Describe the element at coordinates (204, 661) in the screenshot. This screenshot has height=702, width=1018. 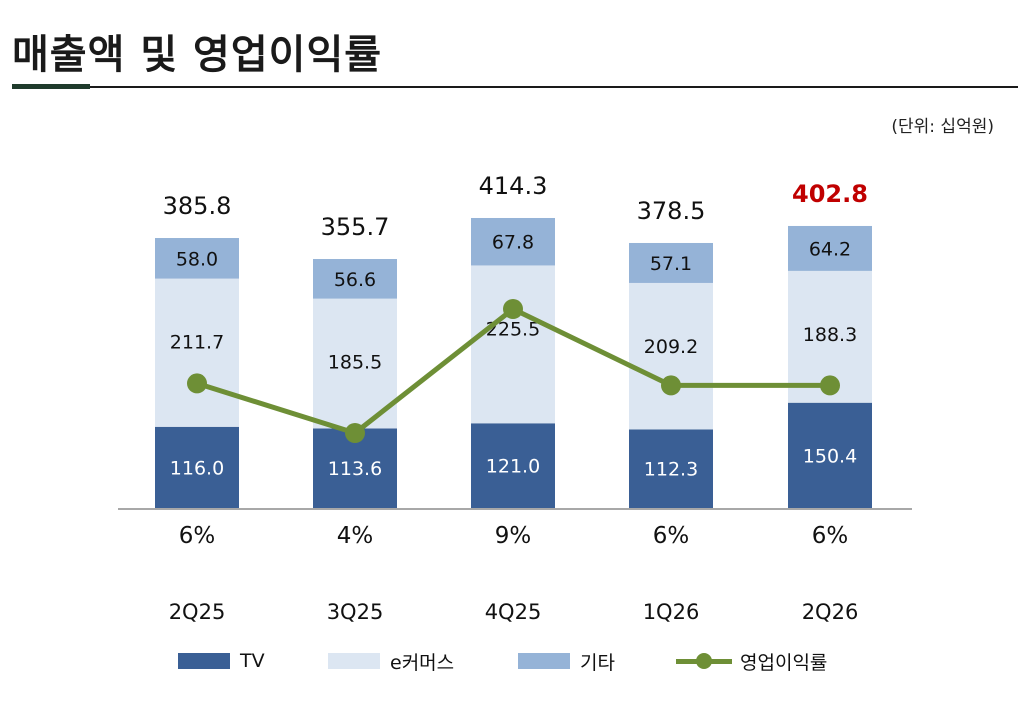
I see `legend-swatch-tv` at that location.